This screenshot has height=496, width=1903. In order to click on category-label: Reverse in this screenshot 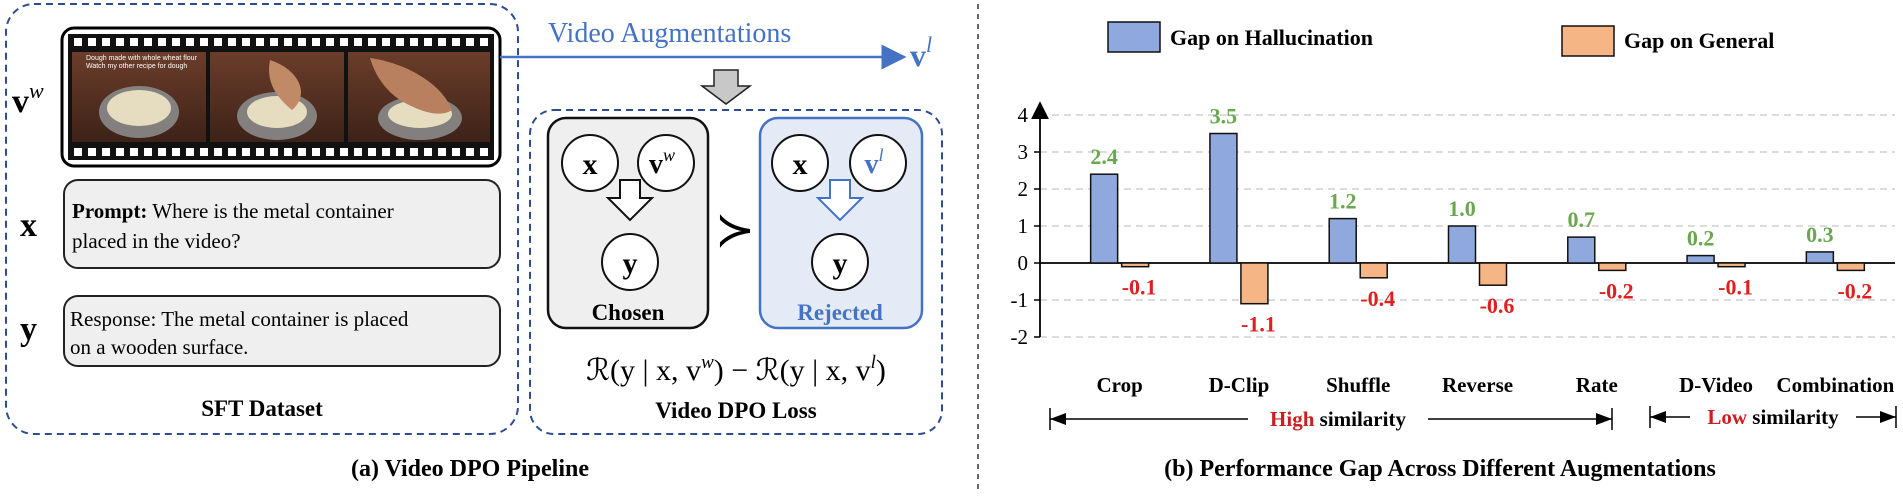, I will do `click(1477, 385)`.